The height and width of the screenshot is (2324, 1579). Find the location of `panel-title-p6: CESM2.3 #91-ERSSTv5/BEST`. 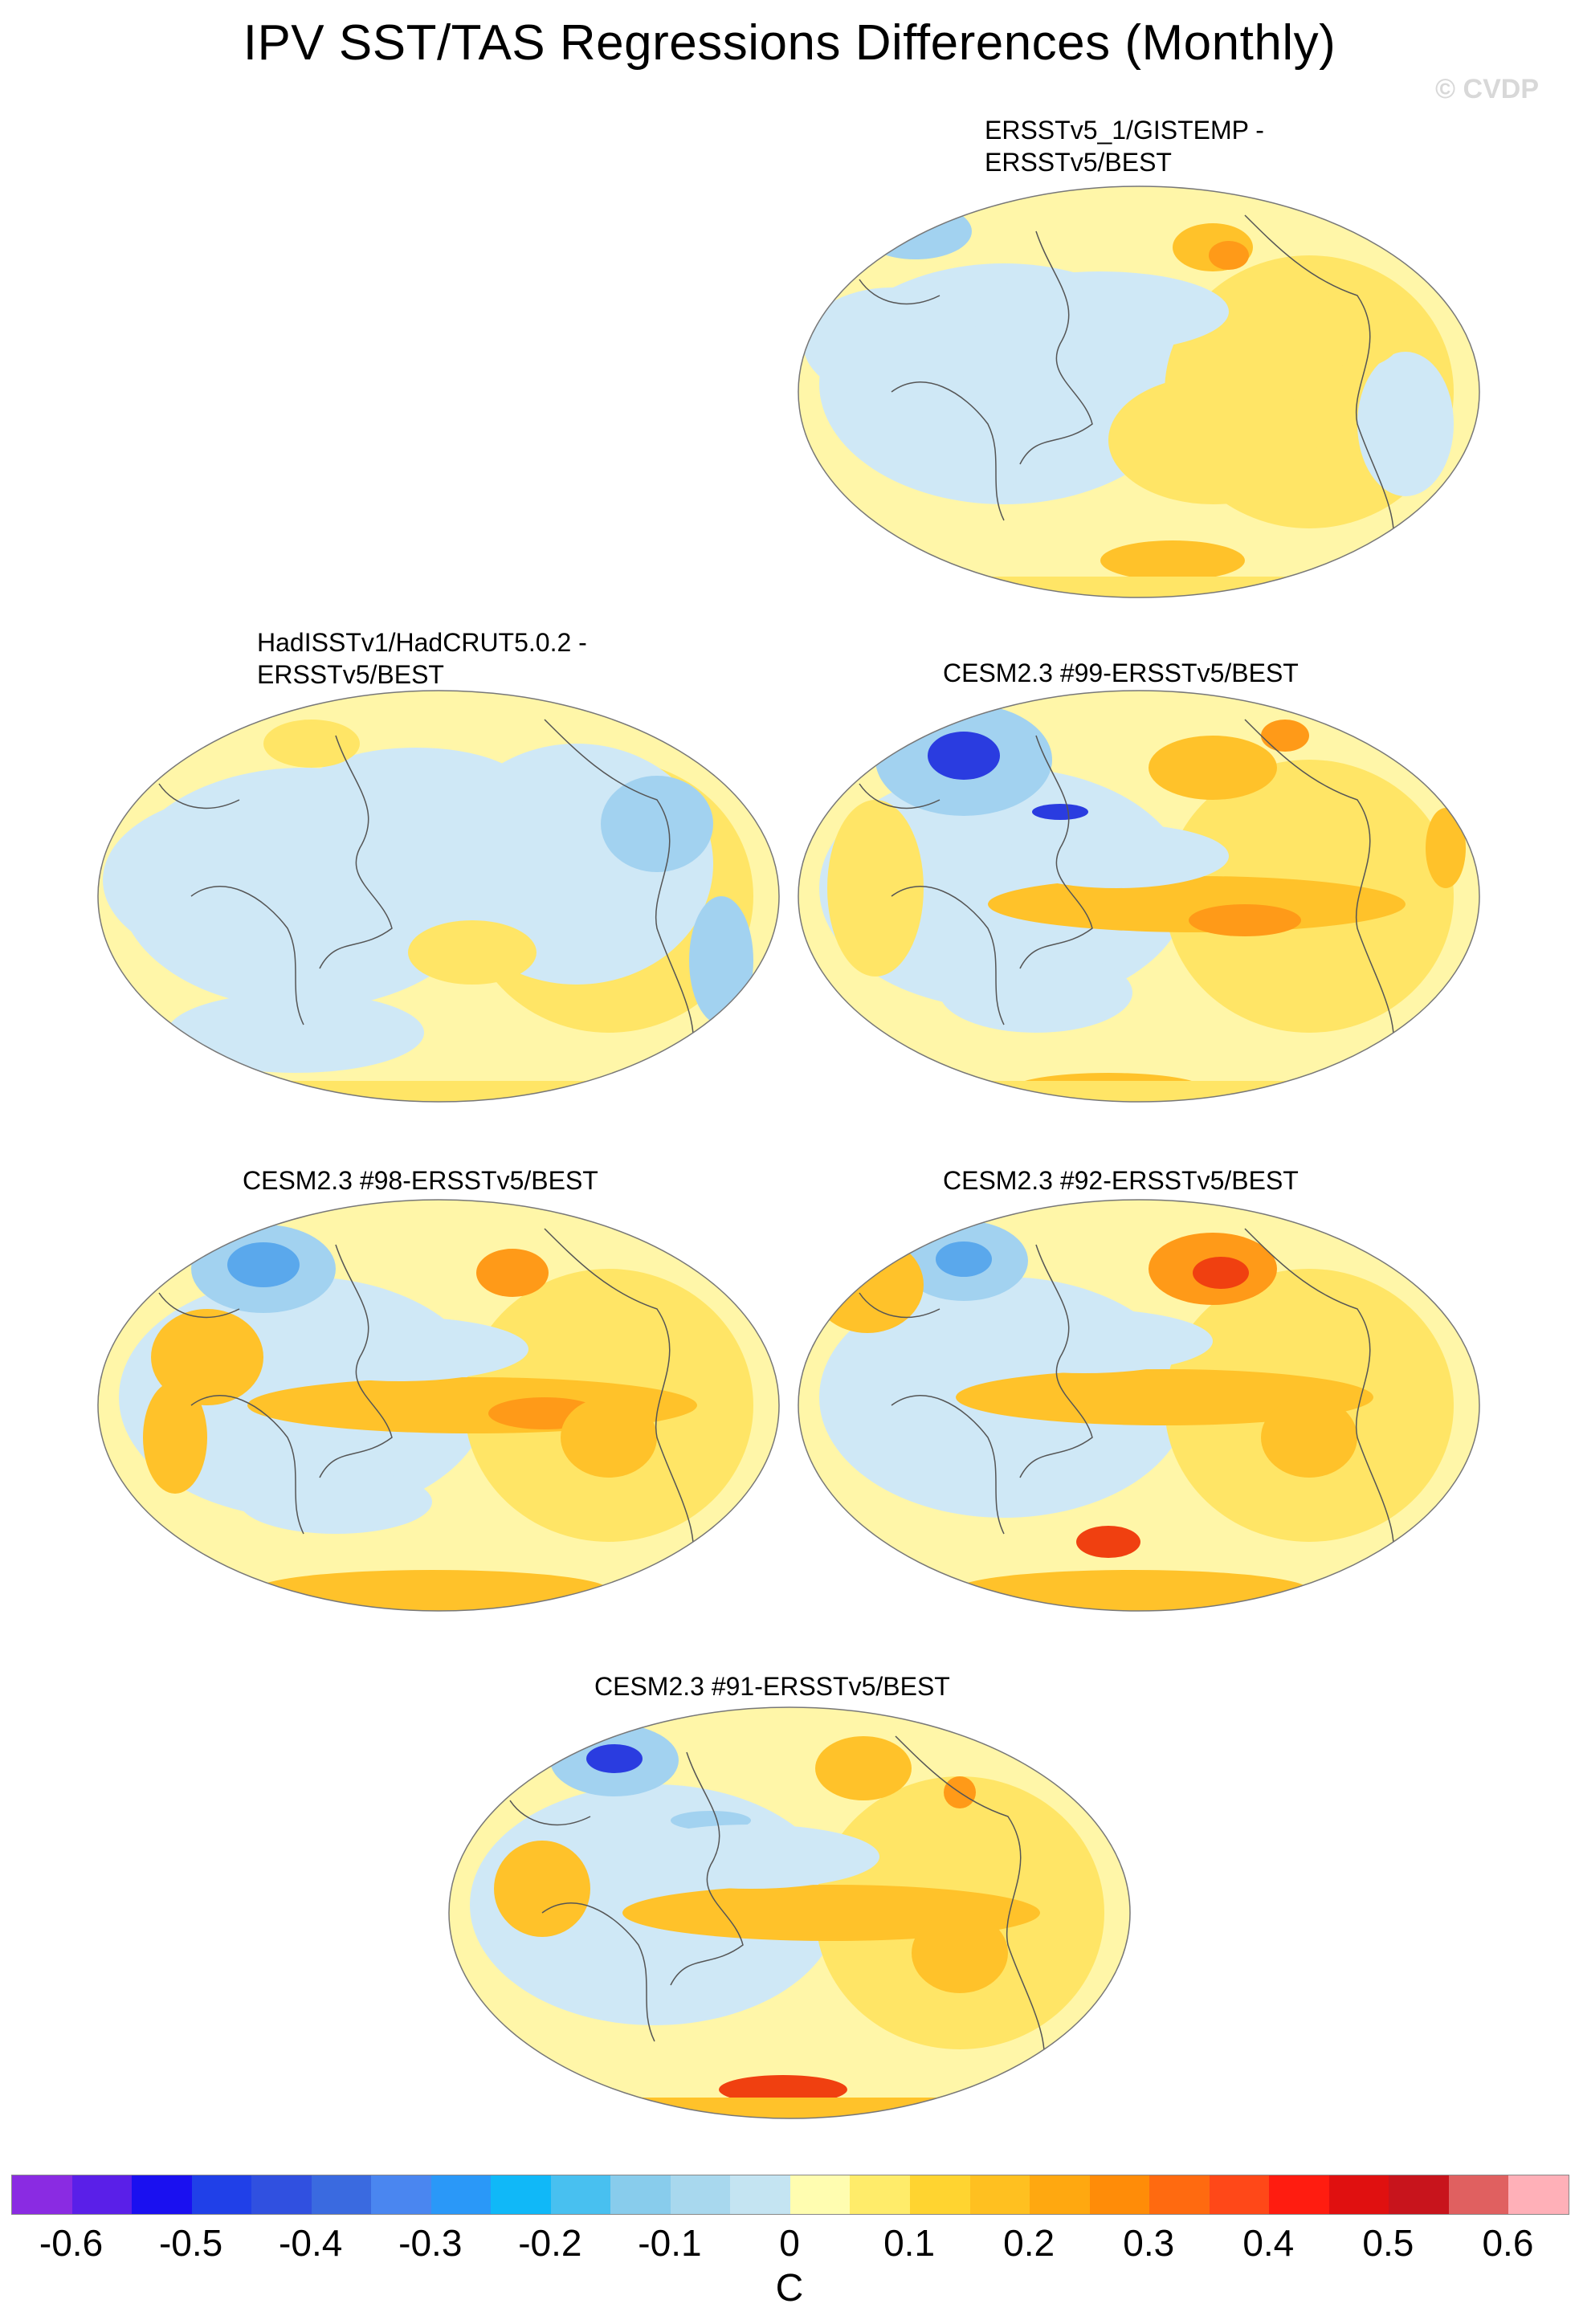

panel-title-p6: CESM2.3 #91-ERSSTv5/BEST is located at coordinates (772, 1686).